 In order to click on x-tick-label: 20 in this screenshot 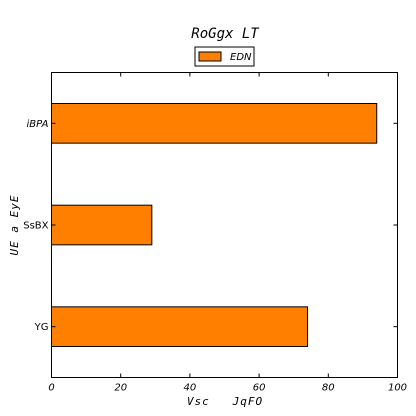, I will do `click(120, 388)`.